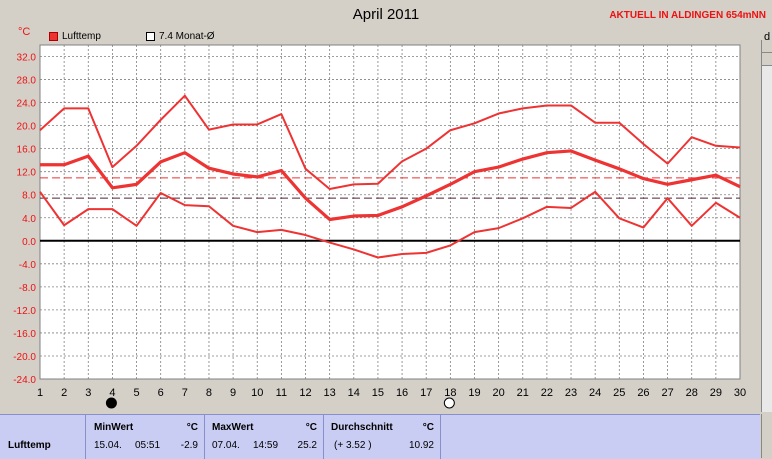 The height and width of the screenshot is (459, 772). What do you see at coordinates (29, 445) in the screenshot?
I see `stats-row-label: Lufttemp` at bounding box center [29, 445].